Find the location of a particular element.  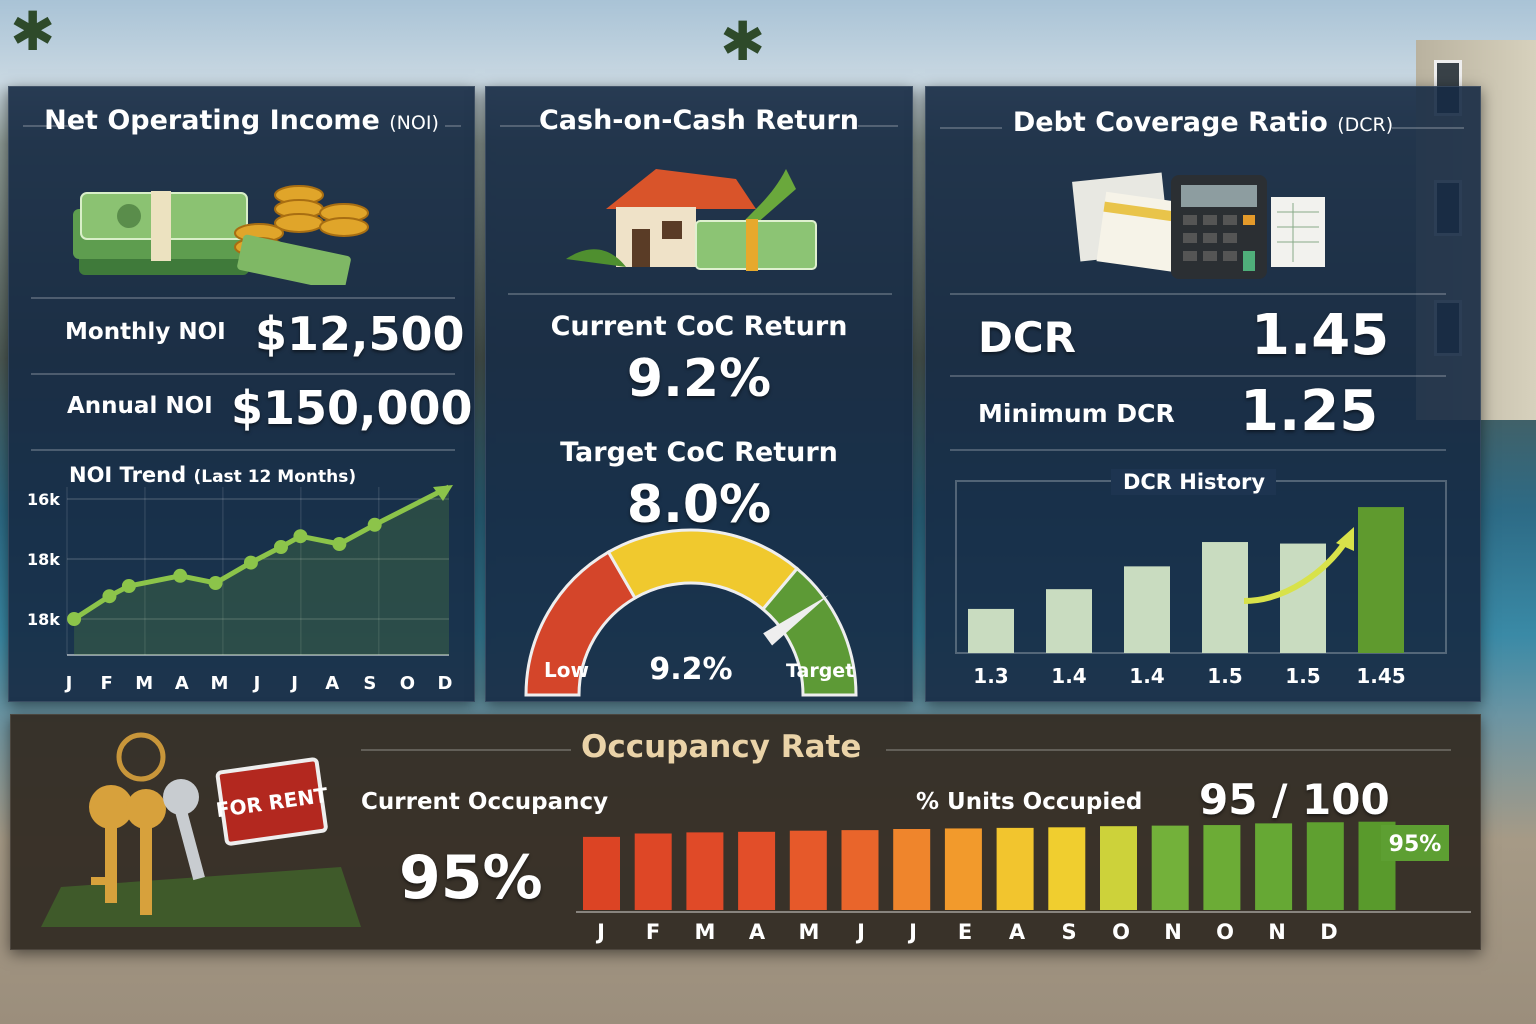

gauge-low-label: Low is located at coordinates (566, 670).